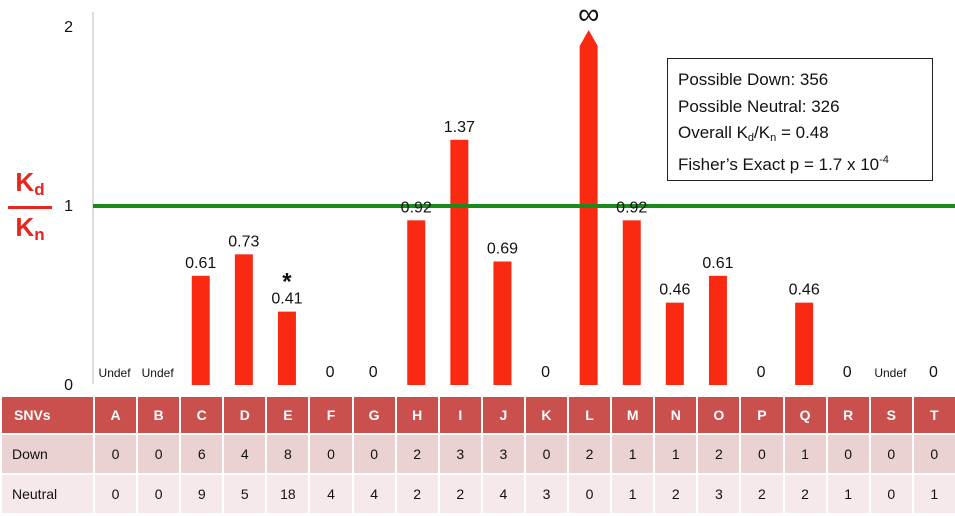 The width and height of the screenshot is (955, 516). I want to click on table-header-D: D, so click(245, 415).